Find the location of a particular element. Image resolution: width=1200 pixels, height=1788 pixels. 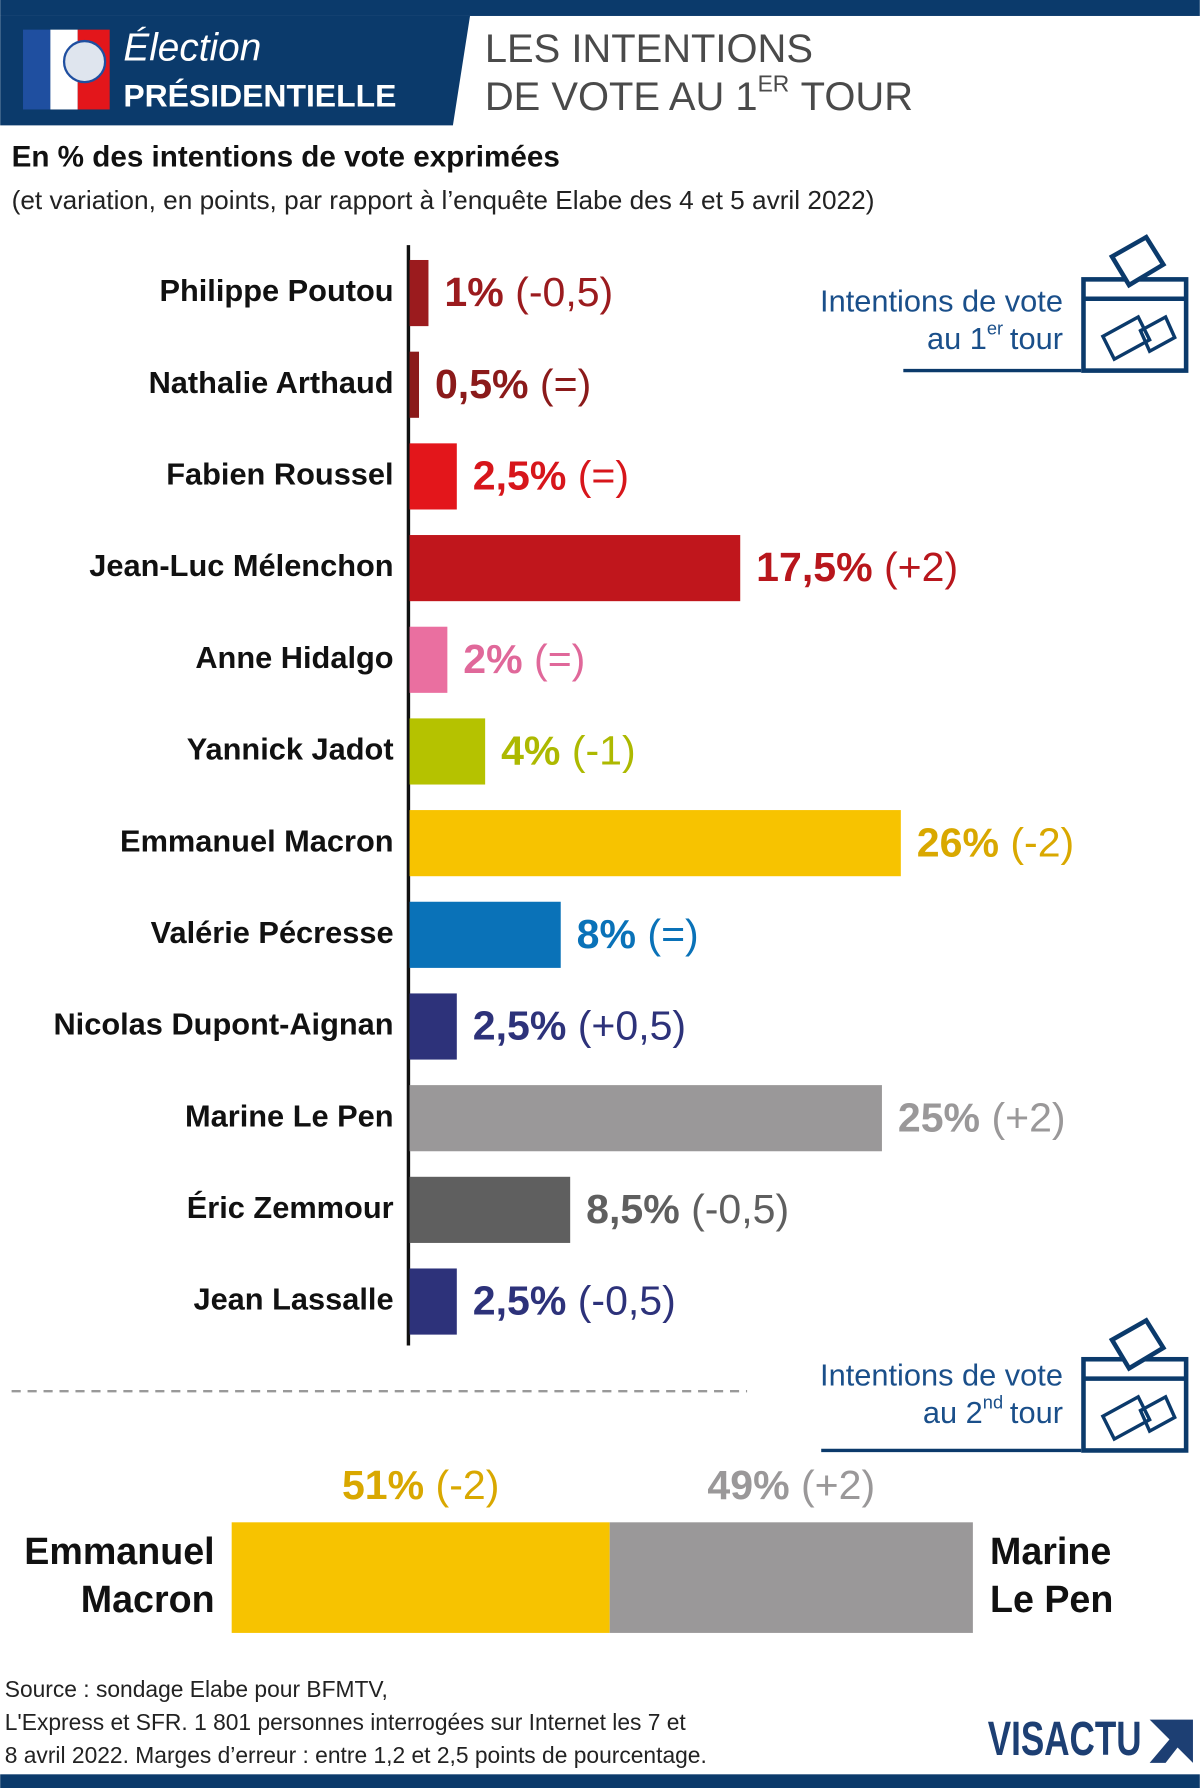

category-label: Marine is located at coordinates (1050, 1551).